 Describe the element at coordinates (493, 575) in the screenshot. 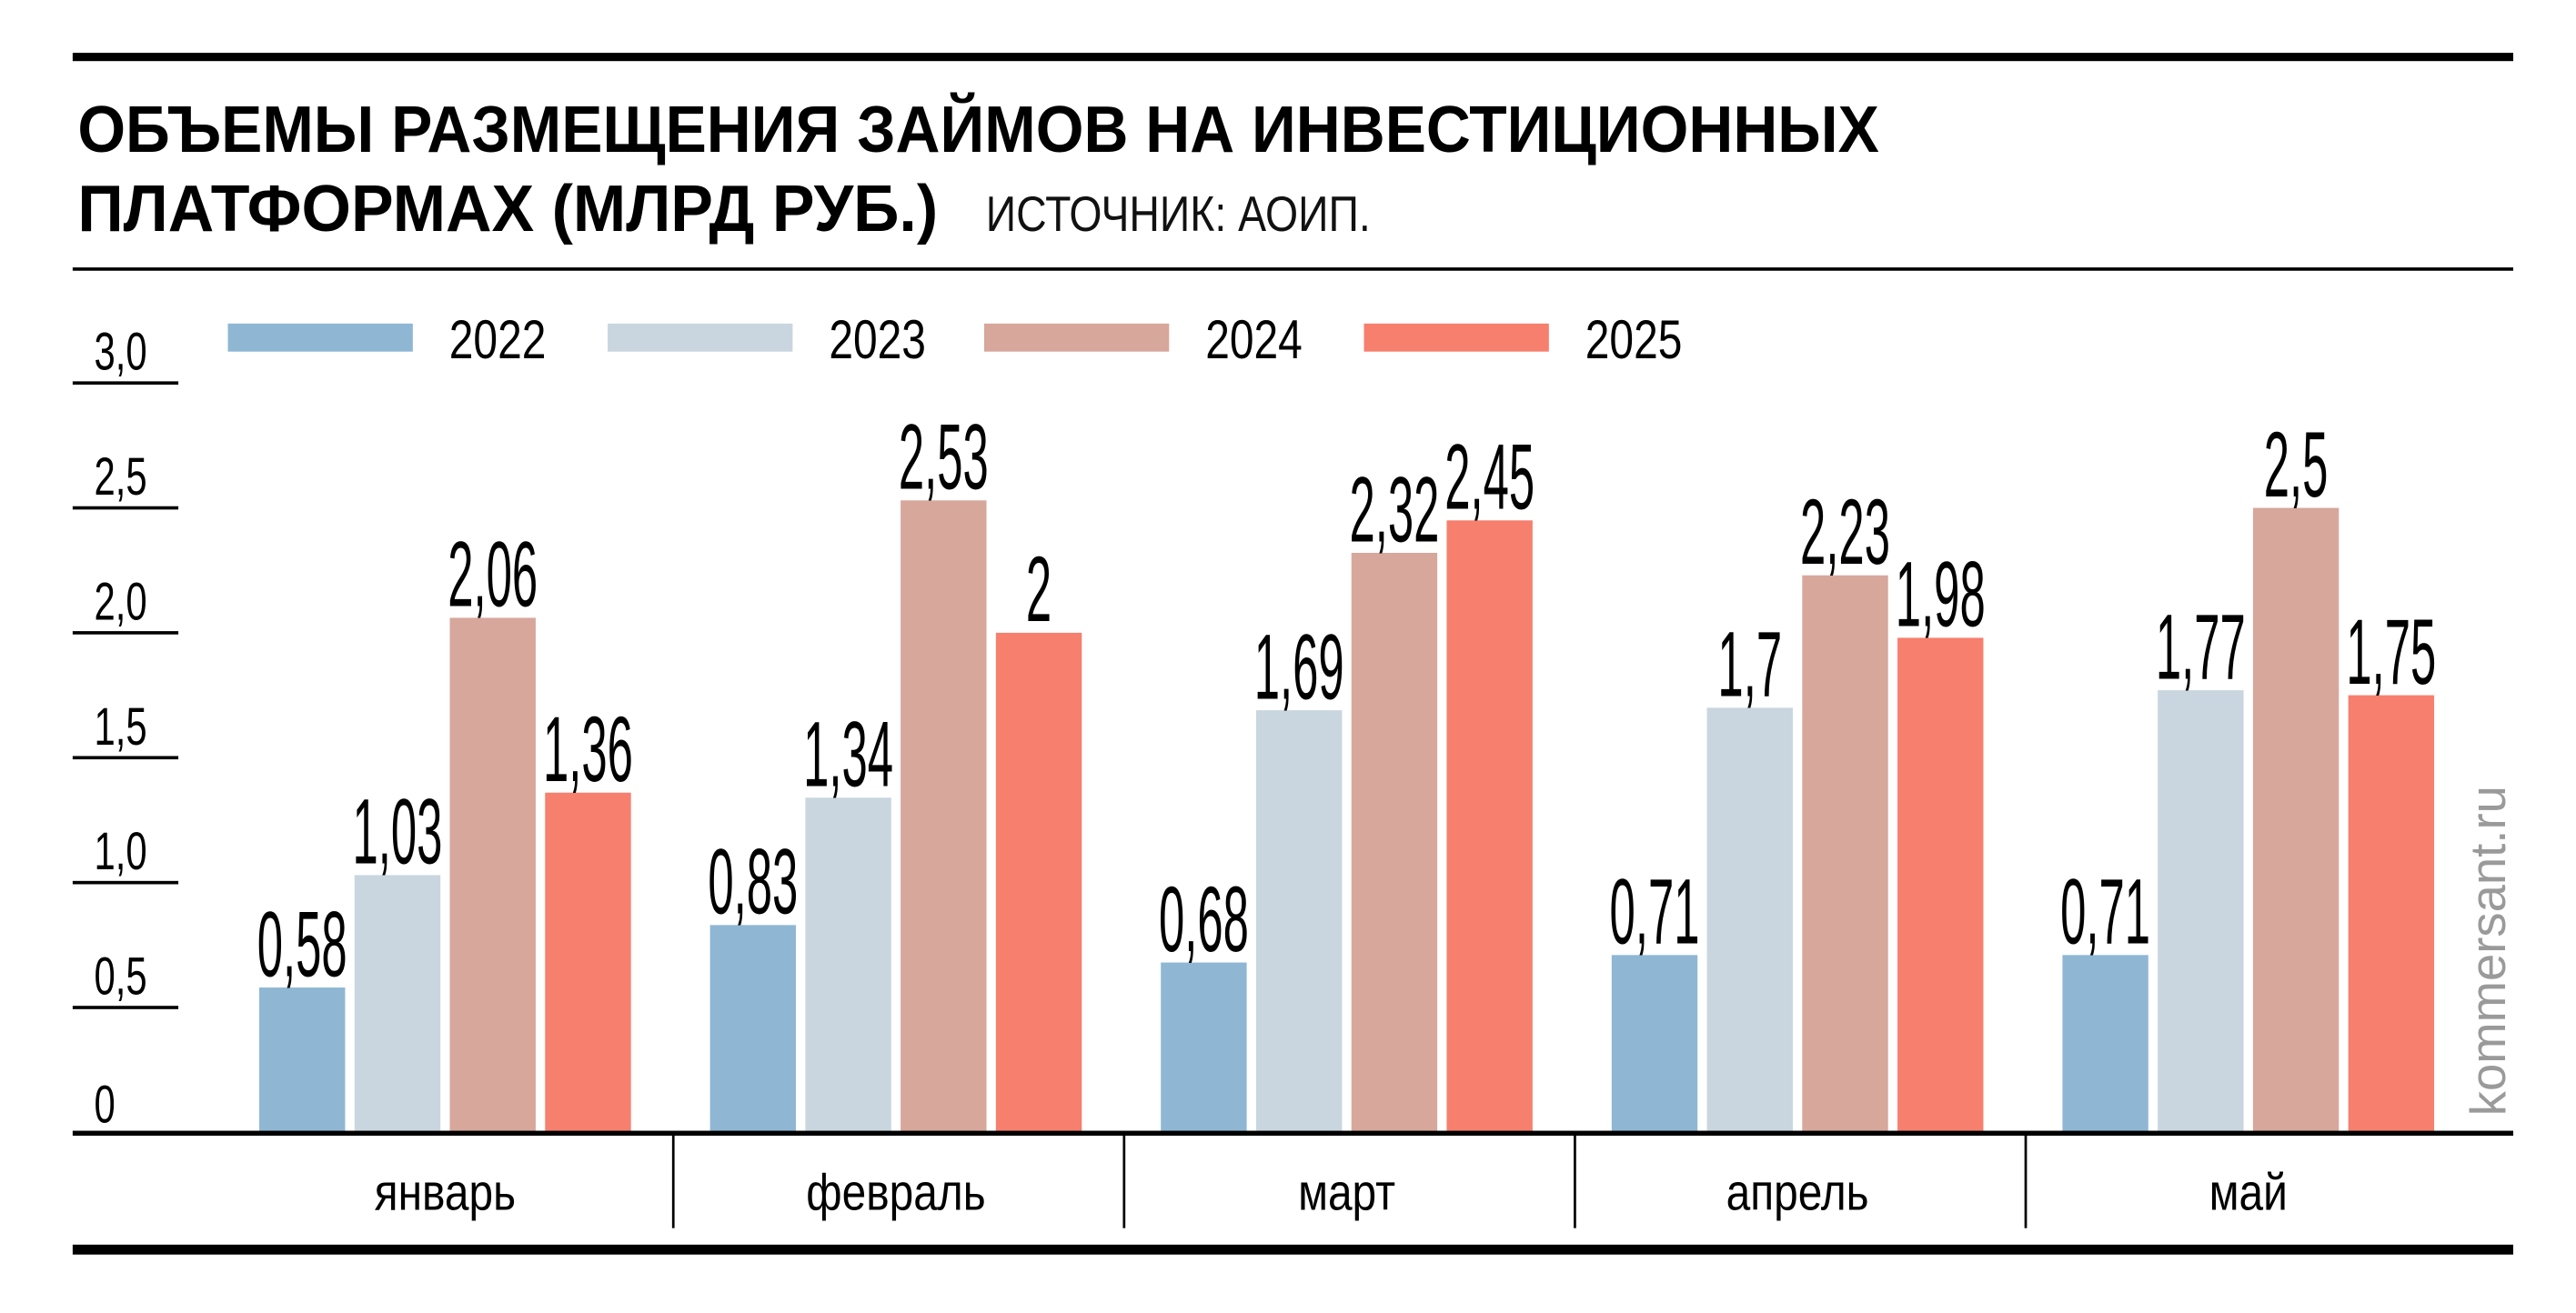

I see `data-label: 2,06` at that location.